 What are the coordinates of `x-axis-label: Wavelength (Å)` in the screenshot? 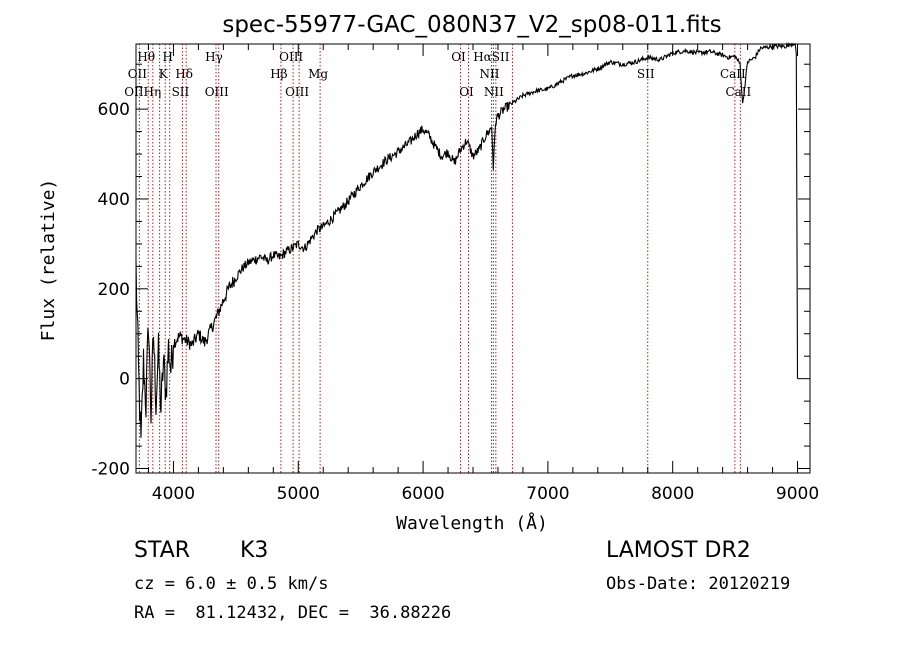 It's located at (472, 523).